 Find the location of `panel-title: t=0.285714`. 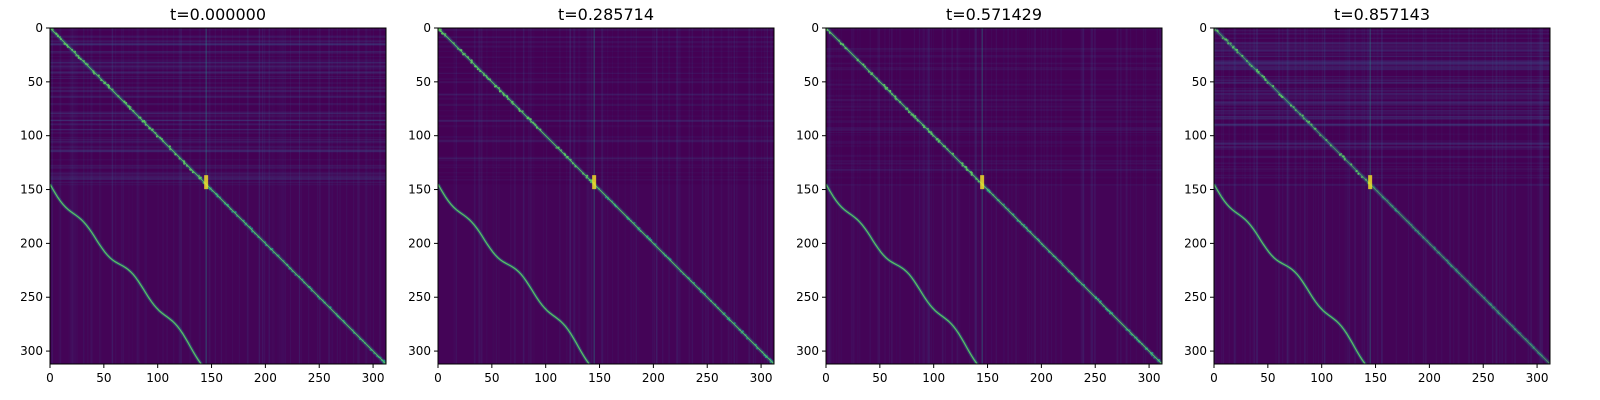

panel-title: t=0.285714 is located at coordinates (606, 14).